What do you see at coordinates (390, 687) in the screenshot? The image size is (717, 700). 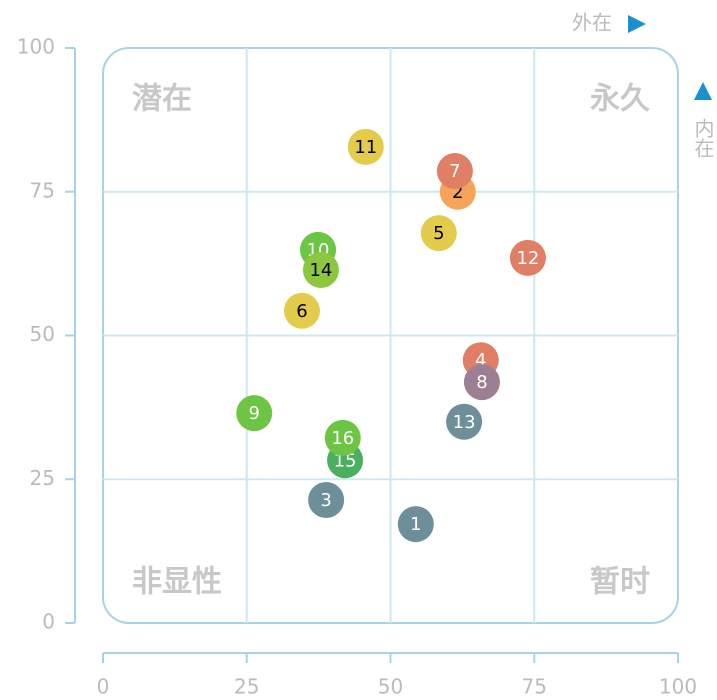 I see `x-tick-label: 50` at bounding box center [390, 687].